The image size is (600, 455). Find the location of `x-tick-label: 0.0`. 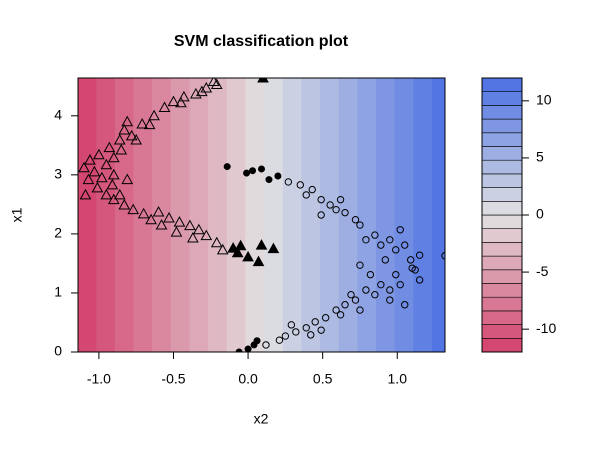

x-tick-label: 0.0 is located at coordinates (248, 379).